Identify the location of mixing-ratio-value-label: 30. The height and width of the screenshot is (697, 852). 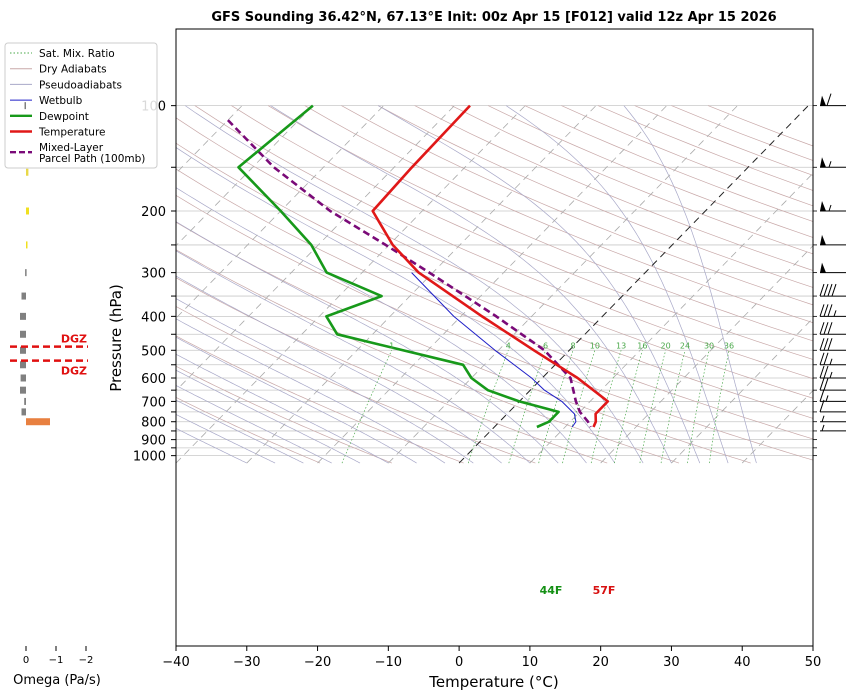
(709, 345).